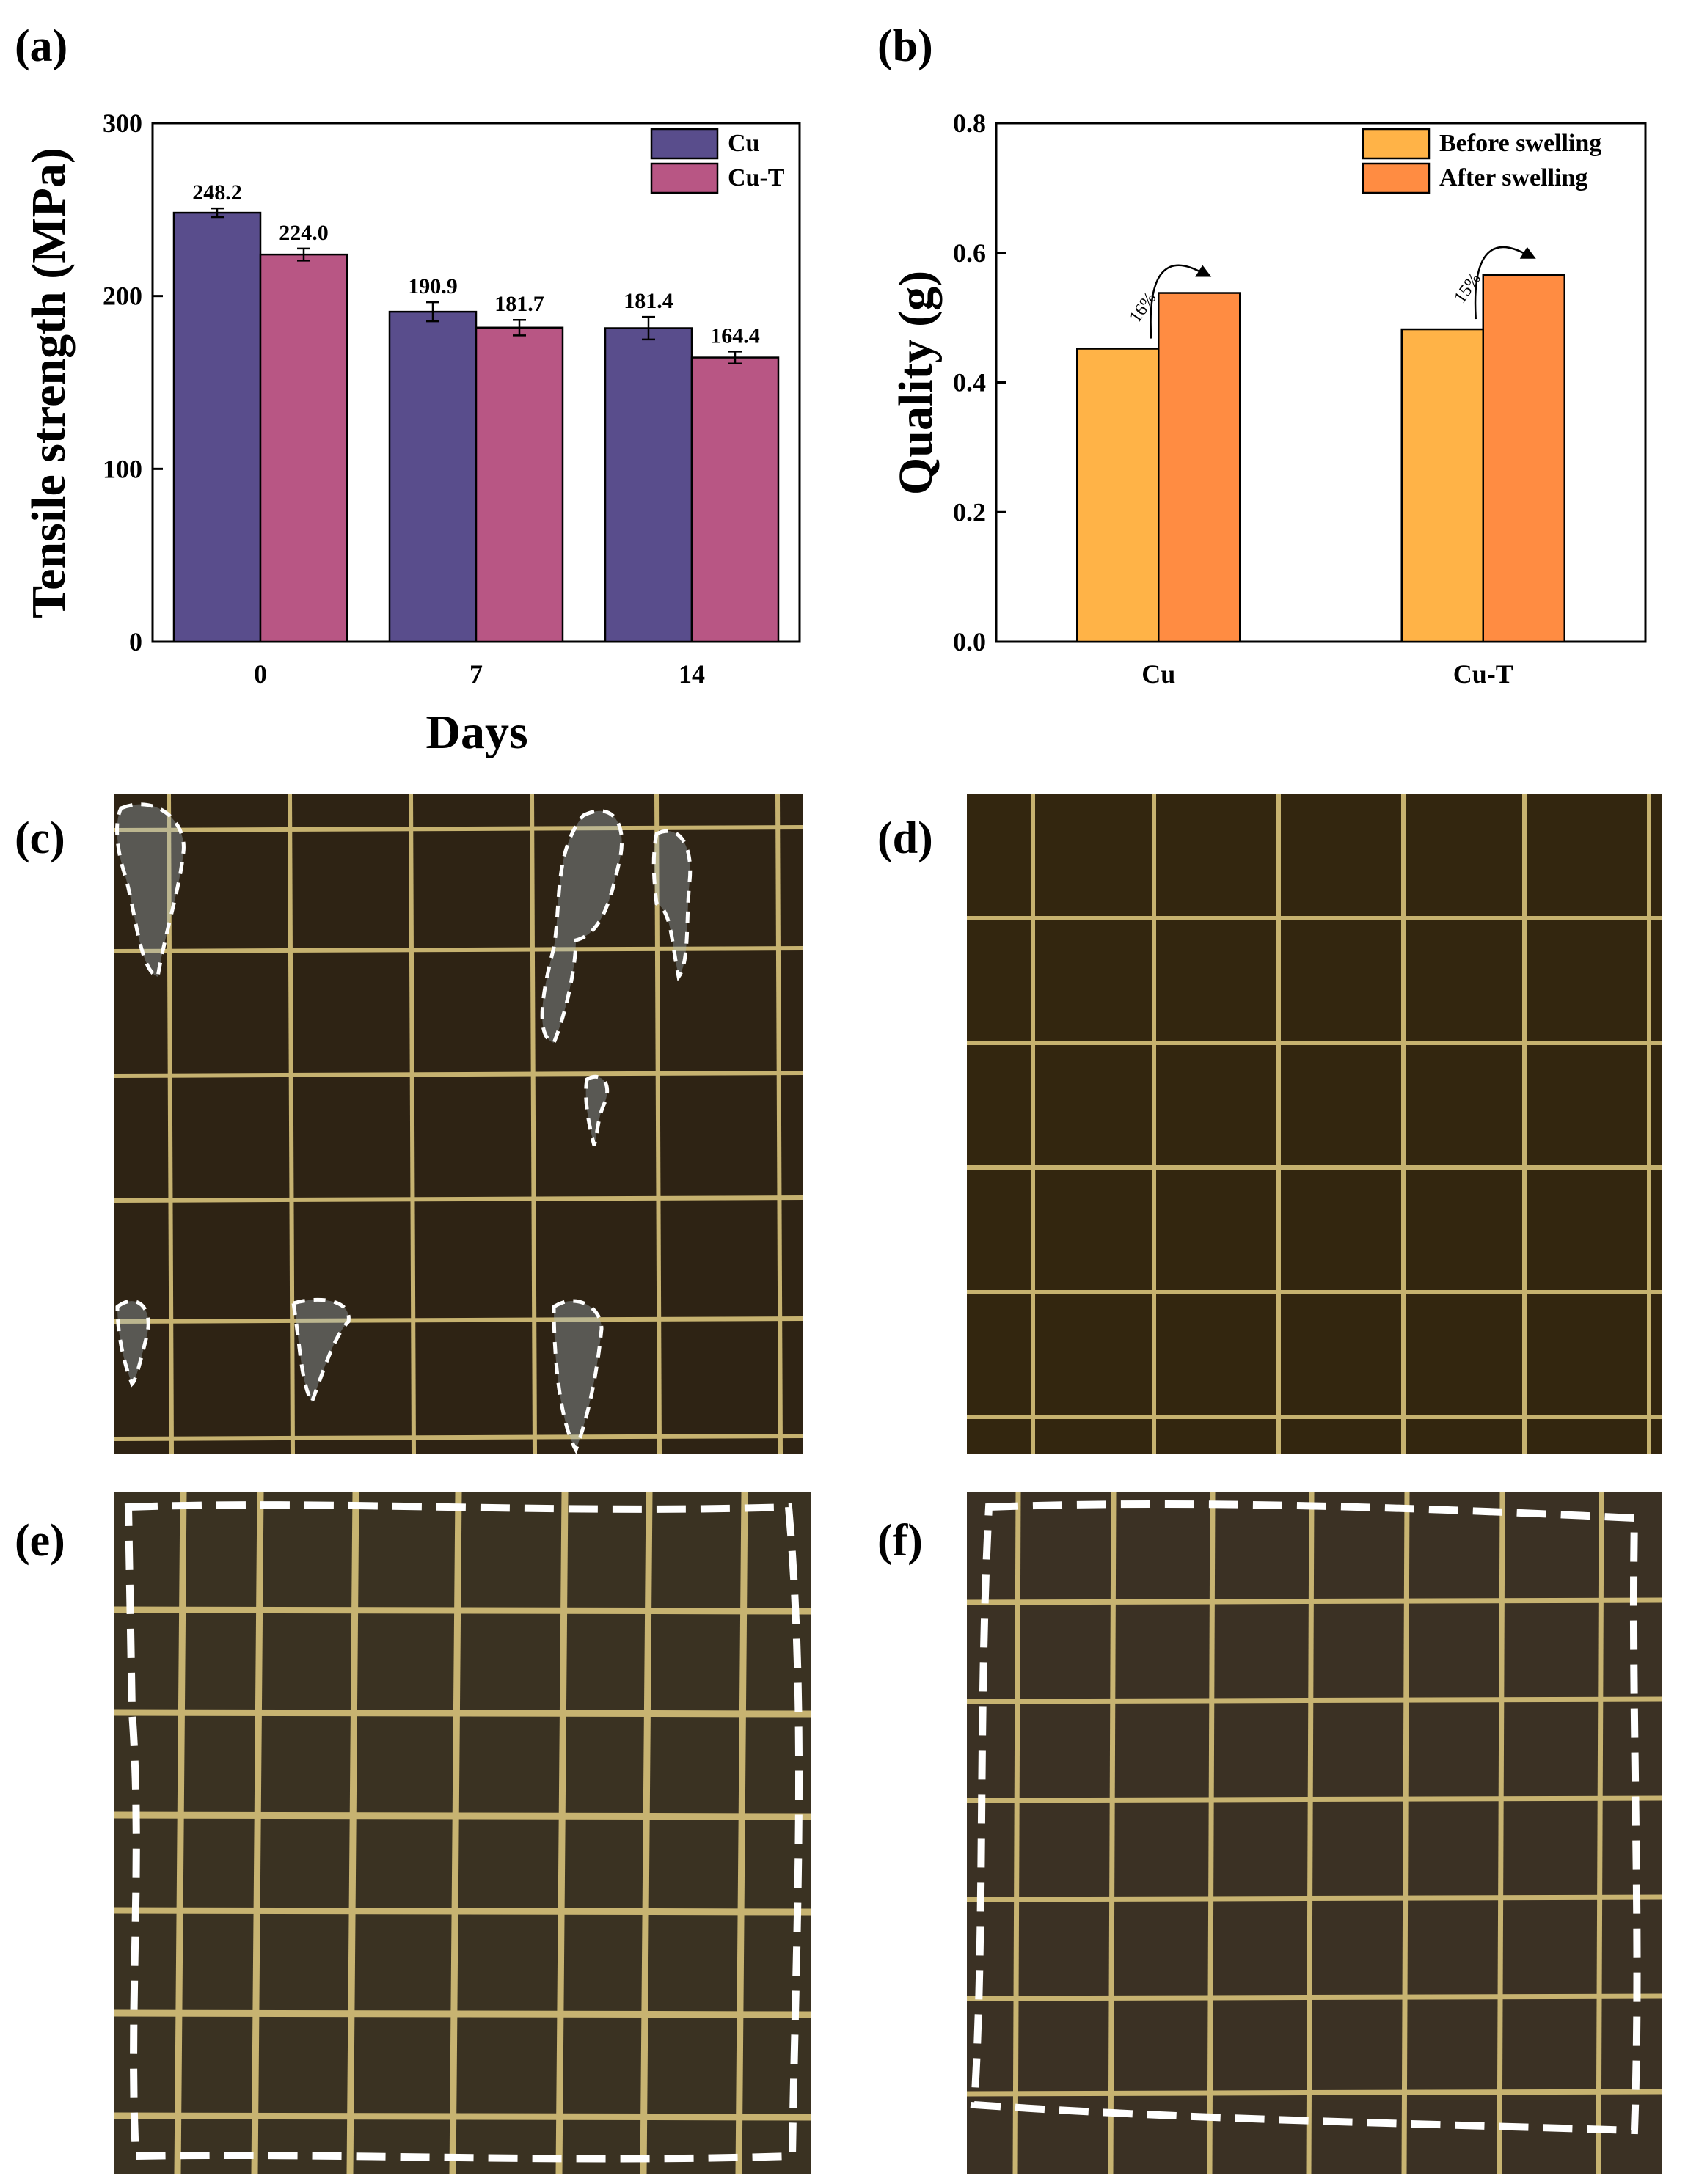 This screenshot has width=1688, height=2184. I want to click on percent-annotation: 15%, so click(1467, 288).